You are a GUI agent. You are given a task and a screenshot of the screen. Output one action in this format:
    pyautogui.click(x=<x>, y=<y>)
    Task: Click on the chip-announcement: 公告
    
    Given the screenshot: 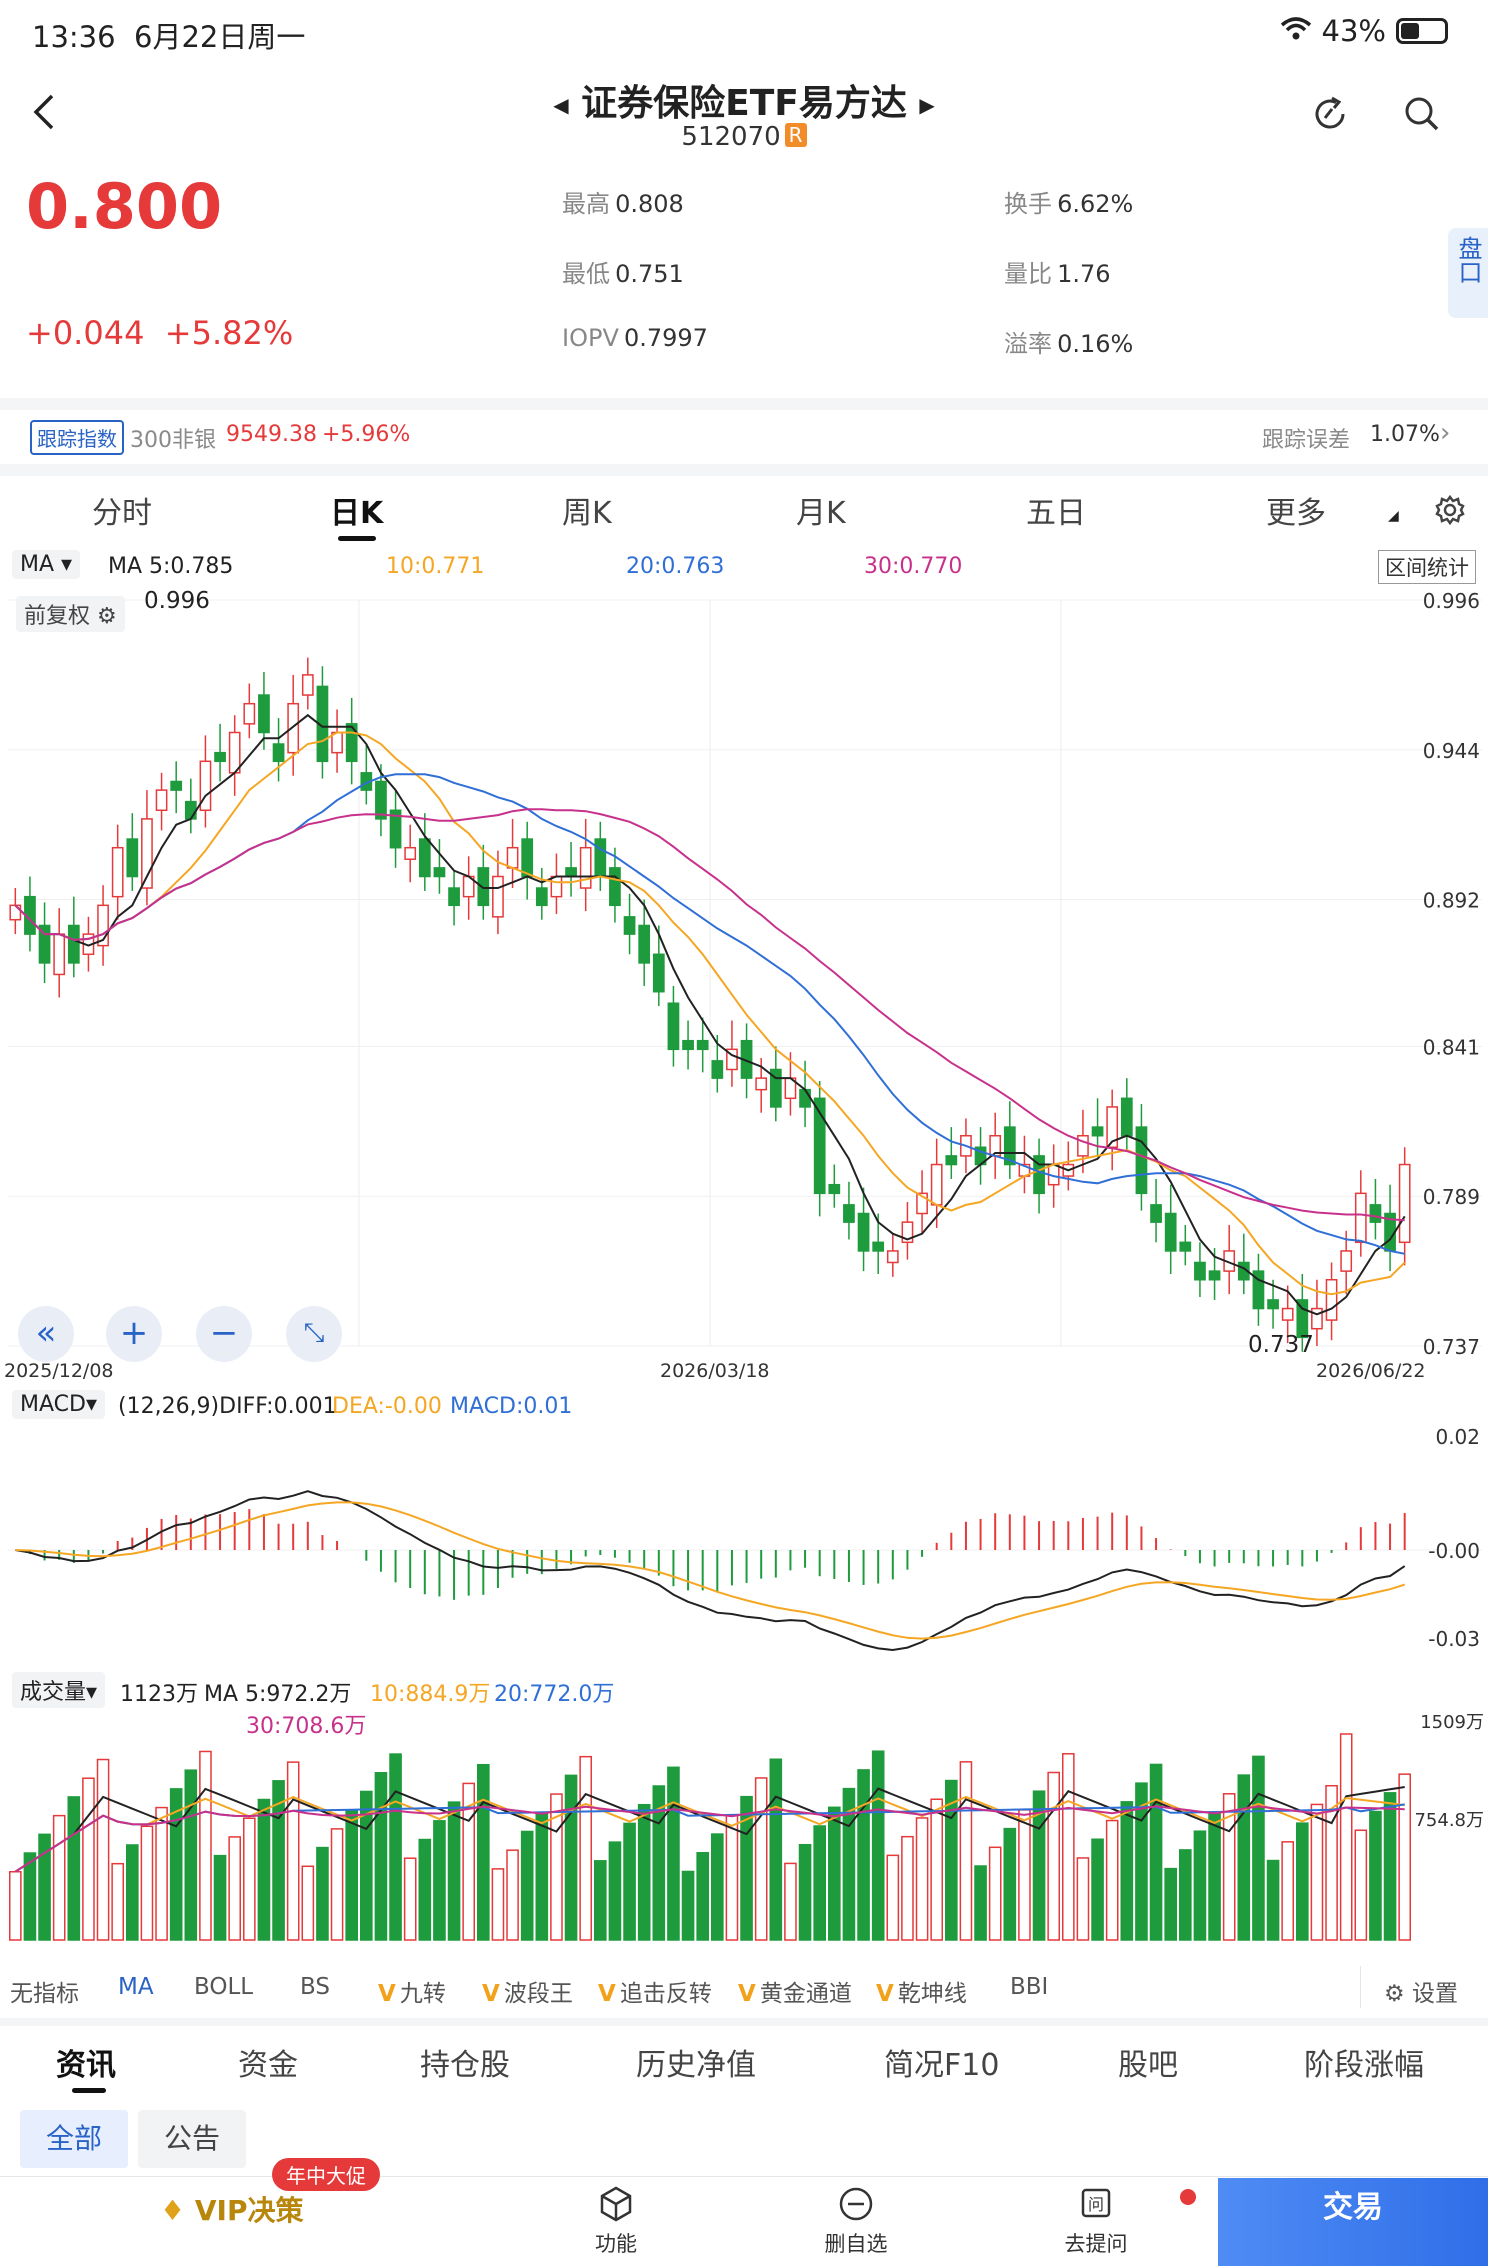 What is the action you would take?
    pyautogui.click(x=192, y=2139)
    